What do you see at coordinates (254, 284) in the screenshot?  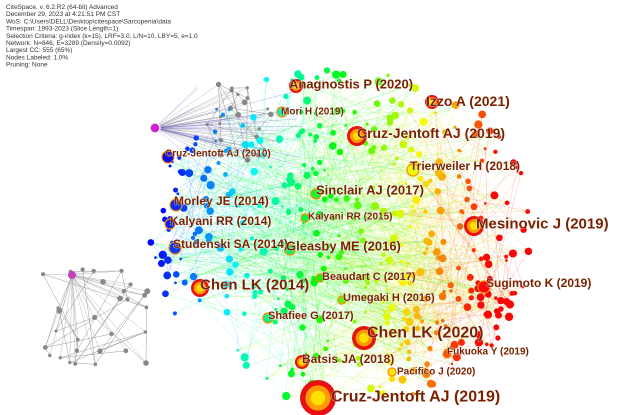 I see `node-label: Chen LK (2014)` at bounding box center [254, 284].